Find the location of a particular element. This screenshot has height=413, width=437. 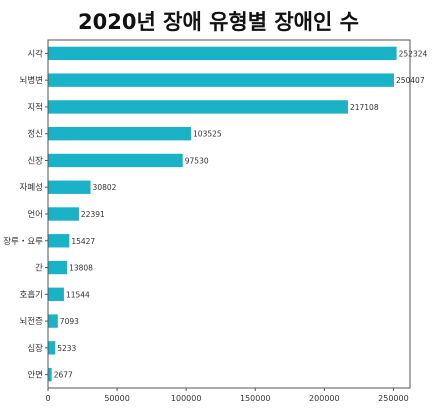

x-tick-label: 100000 is located at coordinates (186, 398).